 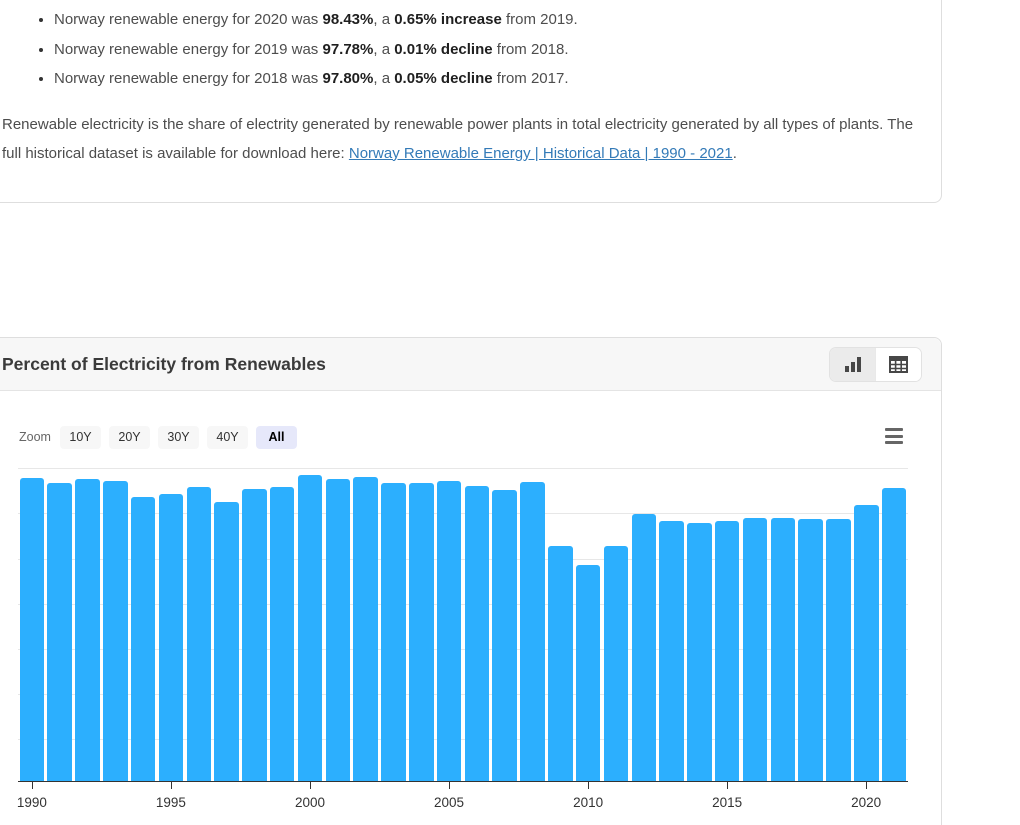 What do you see at coordinates (866, 802) in the screenshot?
I see `x-axis-label-2020: 2020` at bounding box center [866, 802].